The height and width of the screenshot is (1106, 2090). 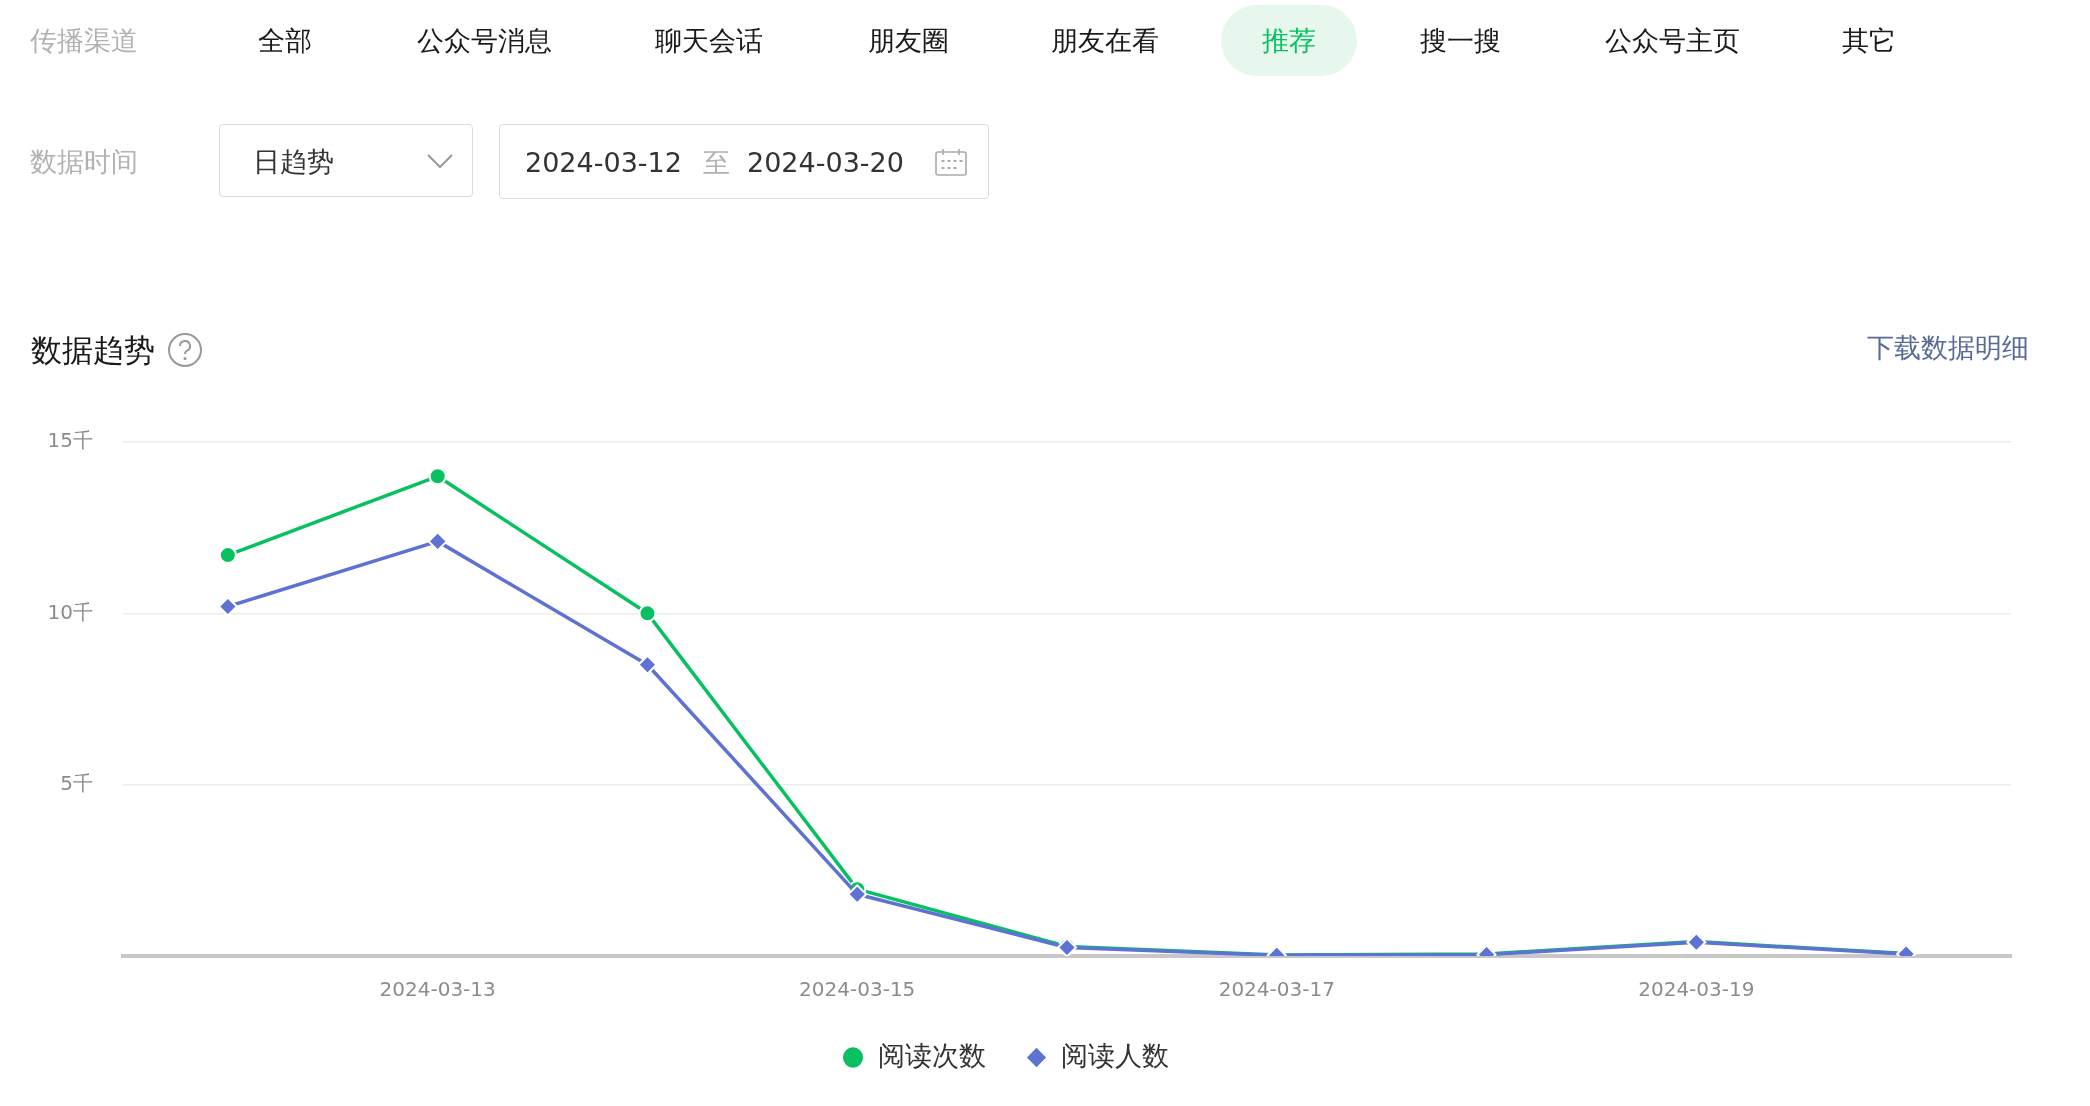 I want to click on text: 朋友在看, so click(x=1105, y=40).